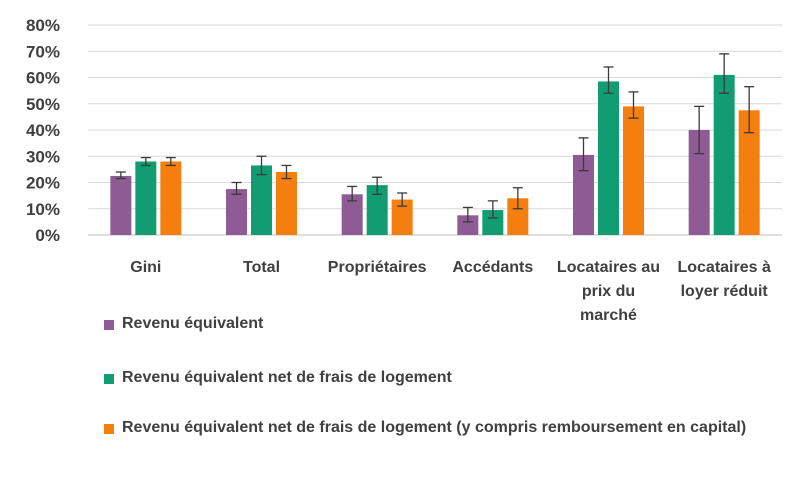  I want to click on y-tick-label: 10%, so click(43, 209).